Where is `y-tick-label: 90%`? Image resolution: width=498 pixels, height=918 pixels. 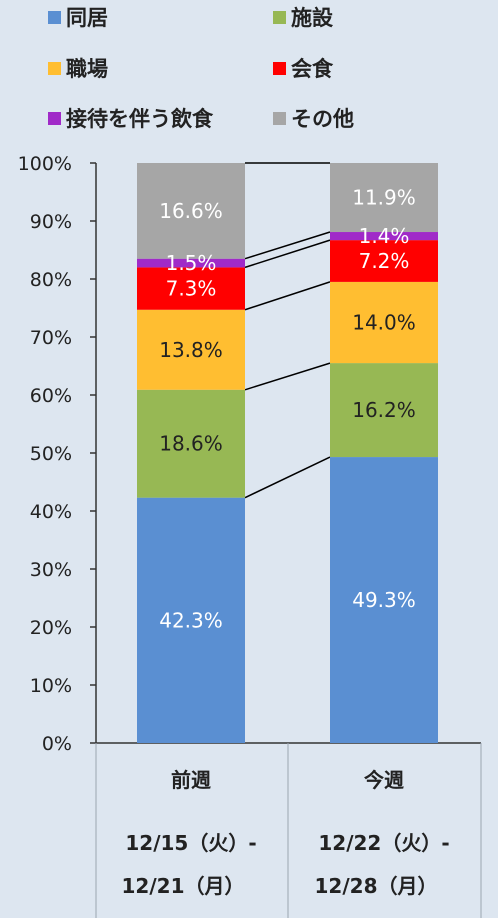 y-tick-label: 90% is located at coordinates (51, 222).